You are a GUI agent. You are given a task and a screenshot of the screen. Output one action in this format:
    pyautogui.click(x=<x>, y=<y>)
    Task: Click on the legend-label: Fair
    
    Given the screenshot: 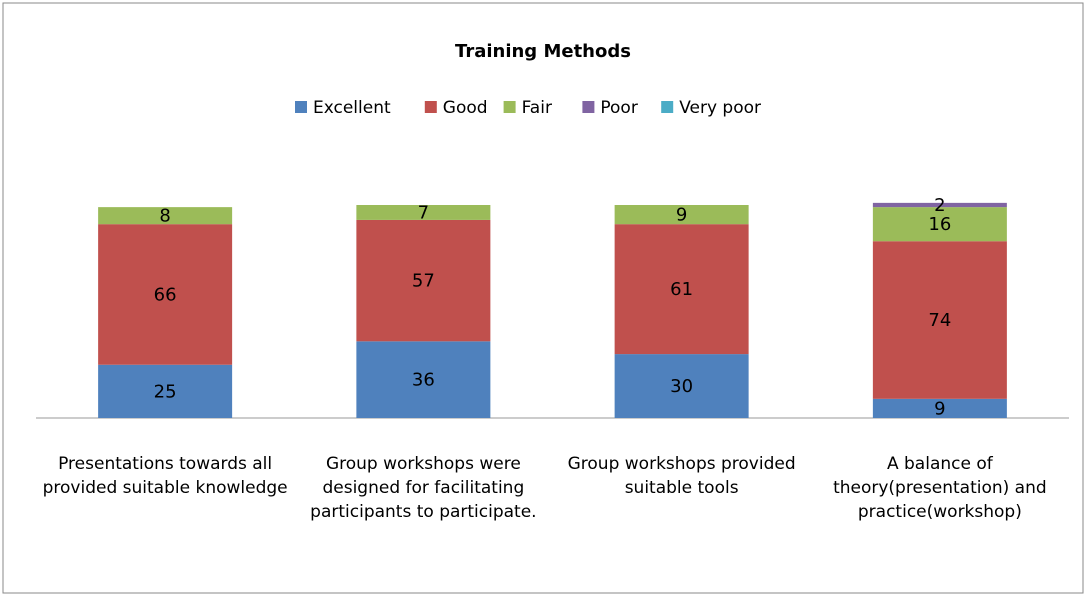 What is the action you would take?
    pyautogui.click(x=537, y=108)
    